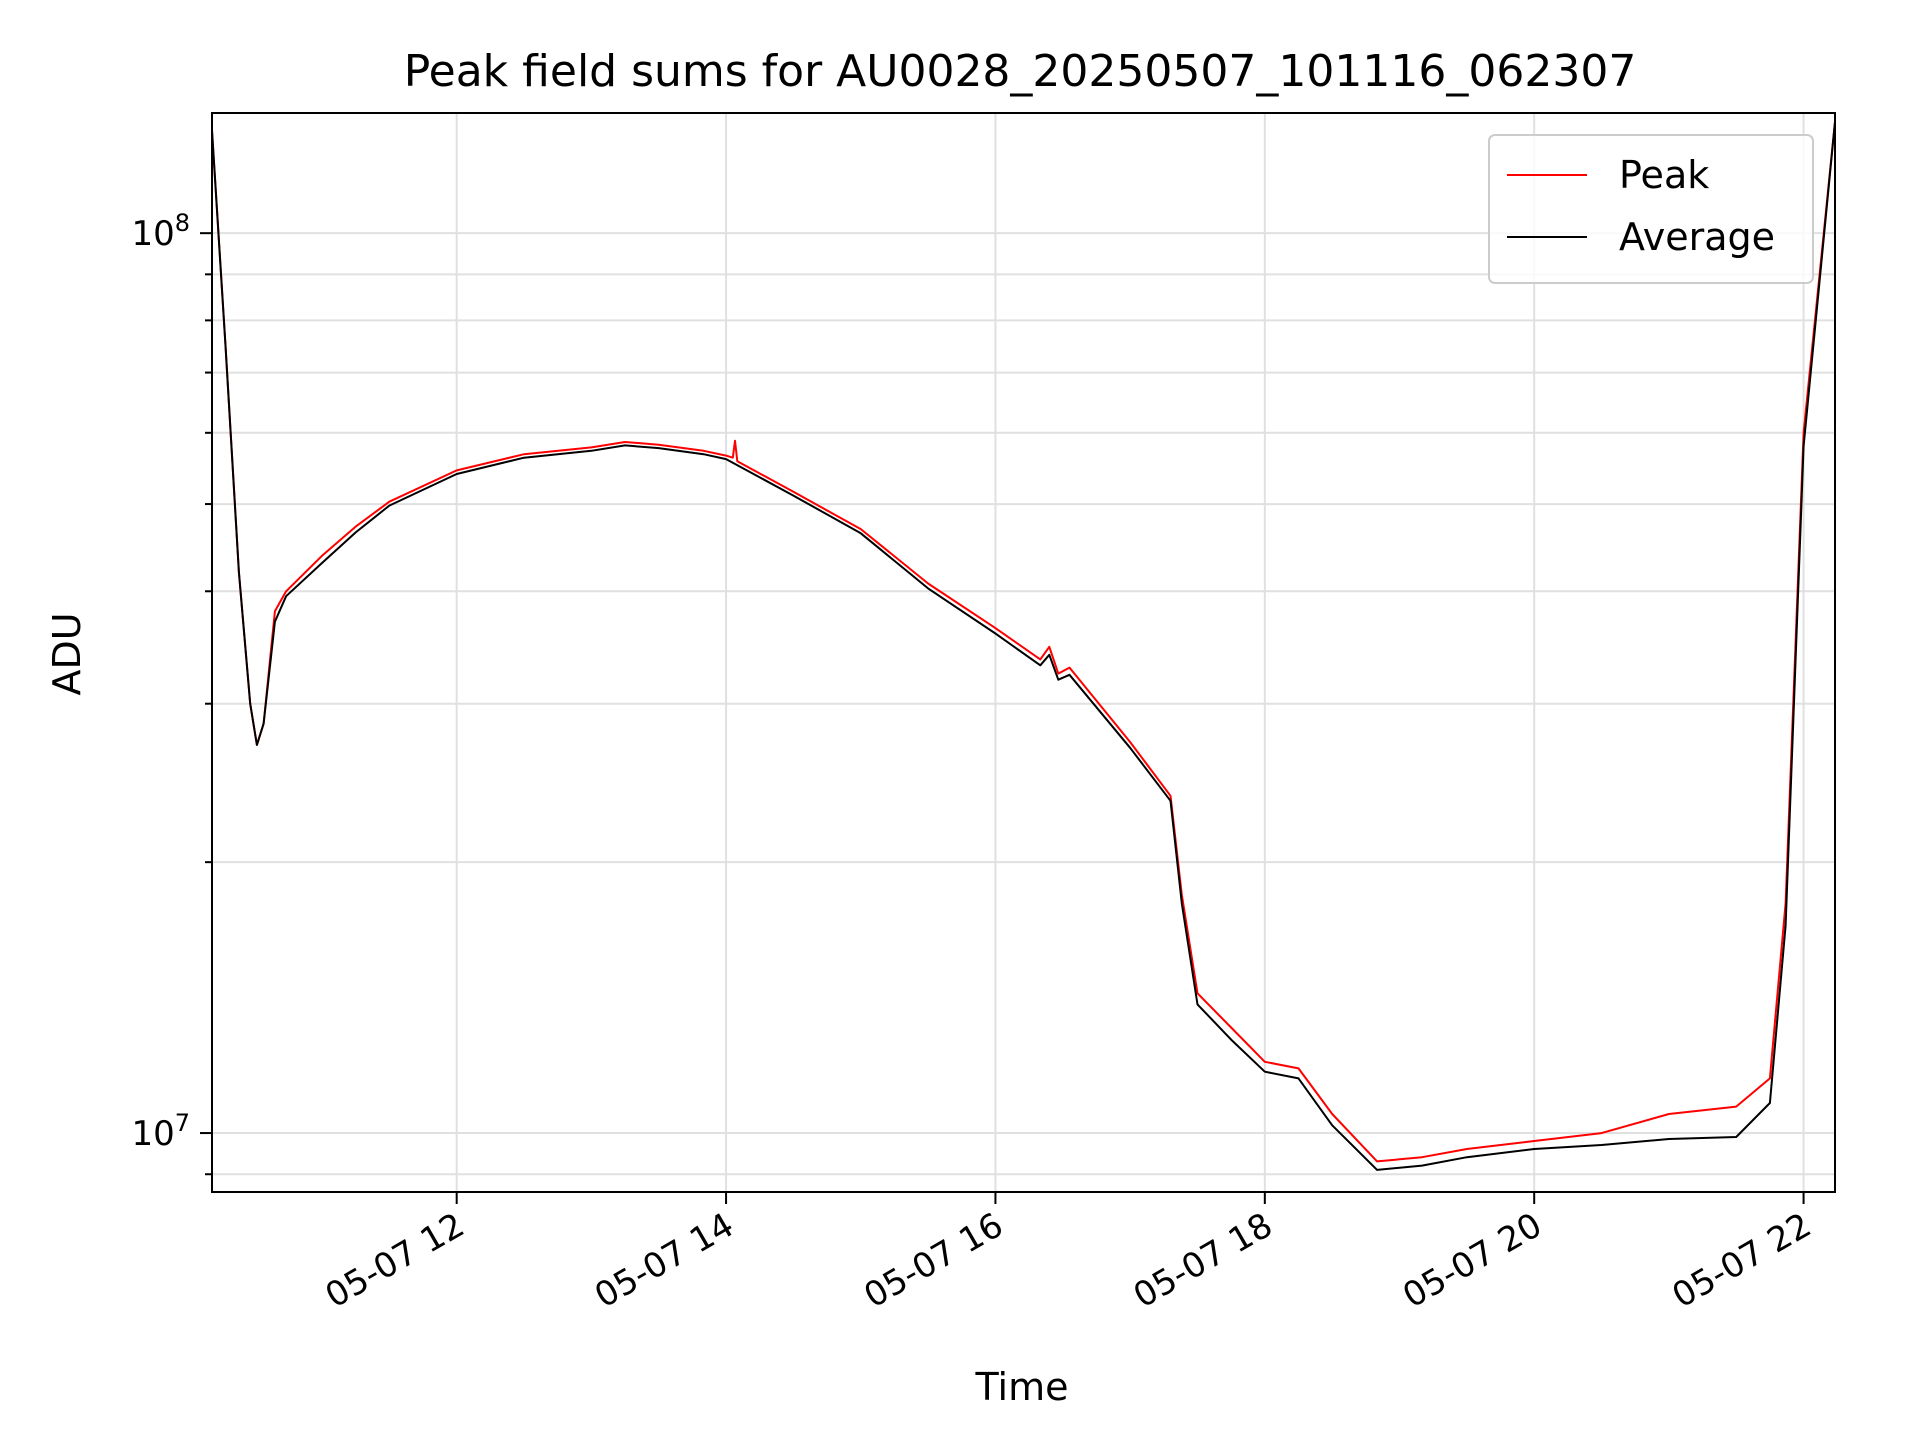 Image resolution: width=1920 pixels, height=1440 pixels. I want to click on legend-label-peak: Peak, so click(1664, 175).